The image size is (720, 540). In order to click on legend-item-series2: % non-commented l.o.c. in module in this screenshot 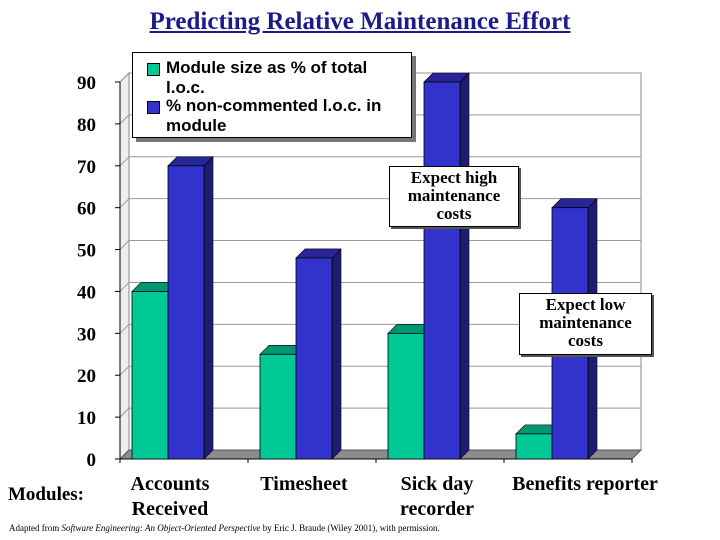, I will do `click(276, 116)`.